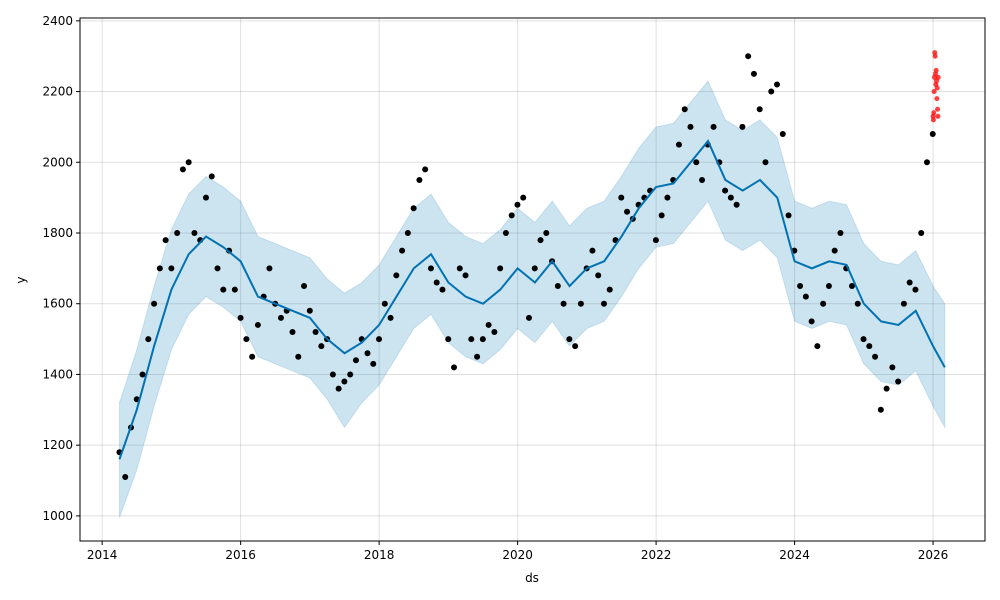 The width and height of the screenshot is (1000, 600). What do you see at coordinates (57, 21) in the screenshot?
I see `y-tick-label: 2400` at bounding box center [57, 21].